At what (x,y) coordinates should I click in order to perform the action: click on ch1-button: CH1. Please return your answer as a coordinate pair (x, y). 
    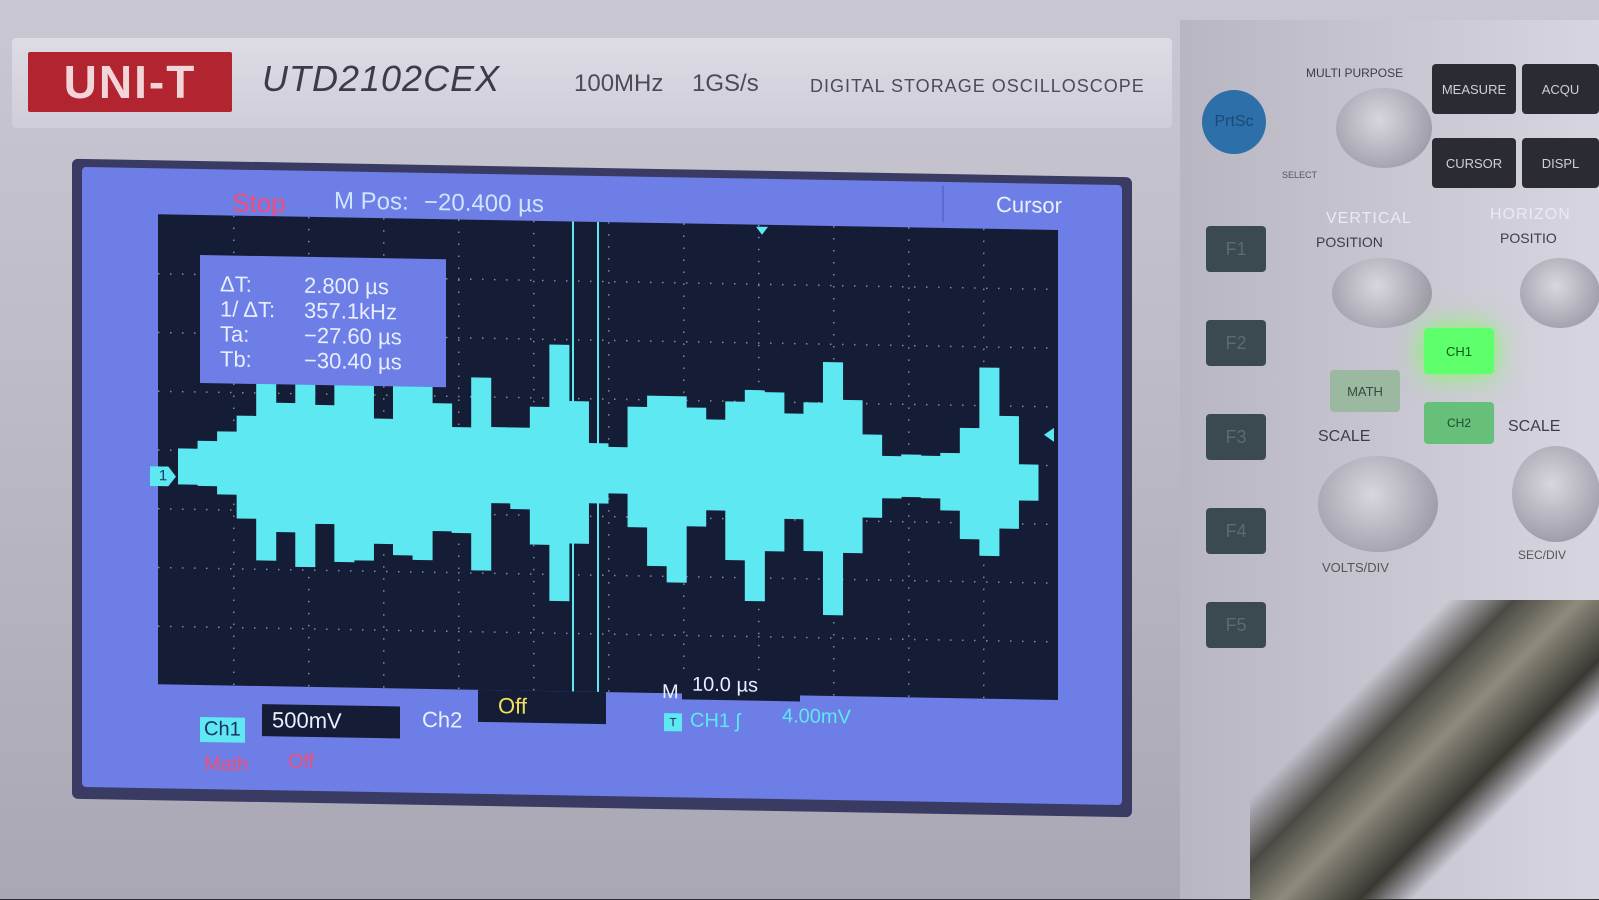
    Looking at the image, I should click on (1459, 351).